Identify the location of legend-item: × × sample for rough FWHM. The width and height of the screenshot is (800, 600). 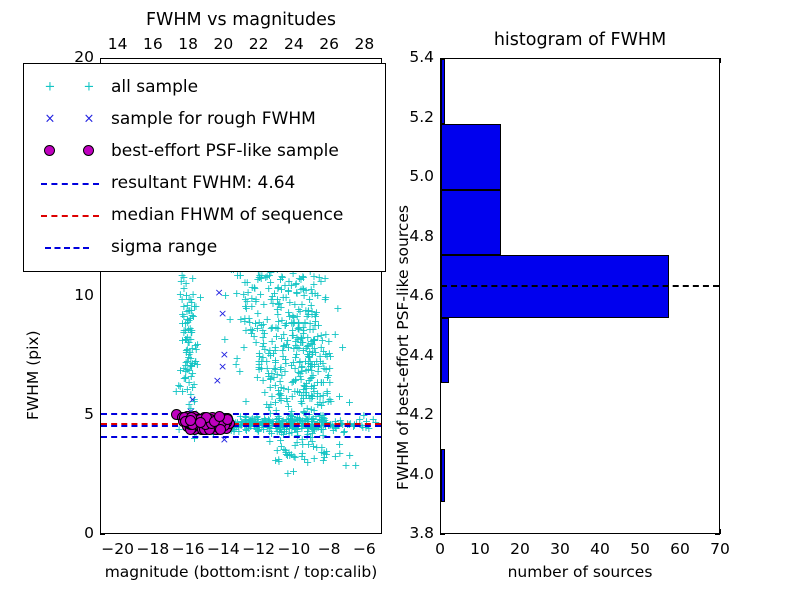
(204, 119).